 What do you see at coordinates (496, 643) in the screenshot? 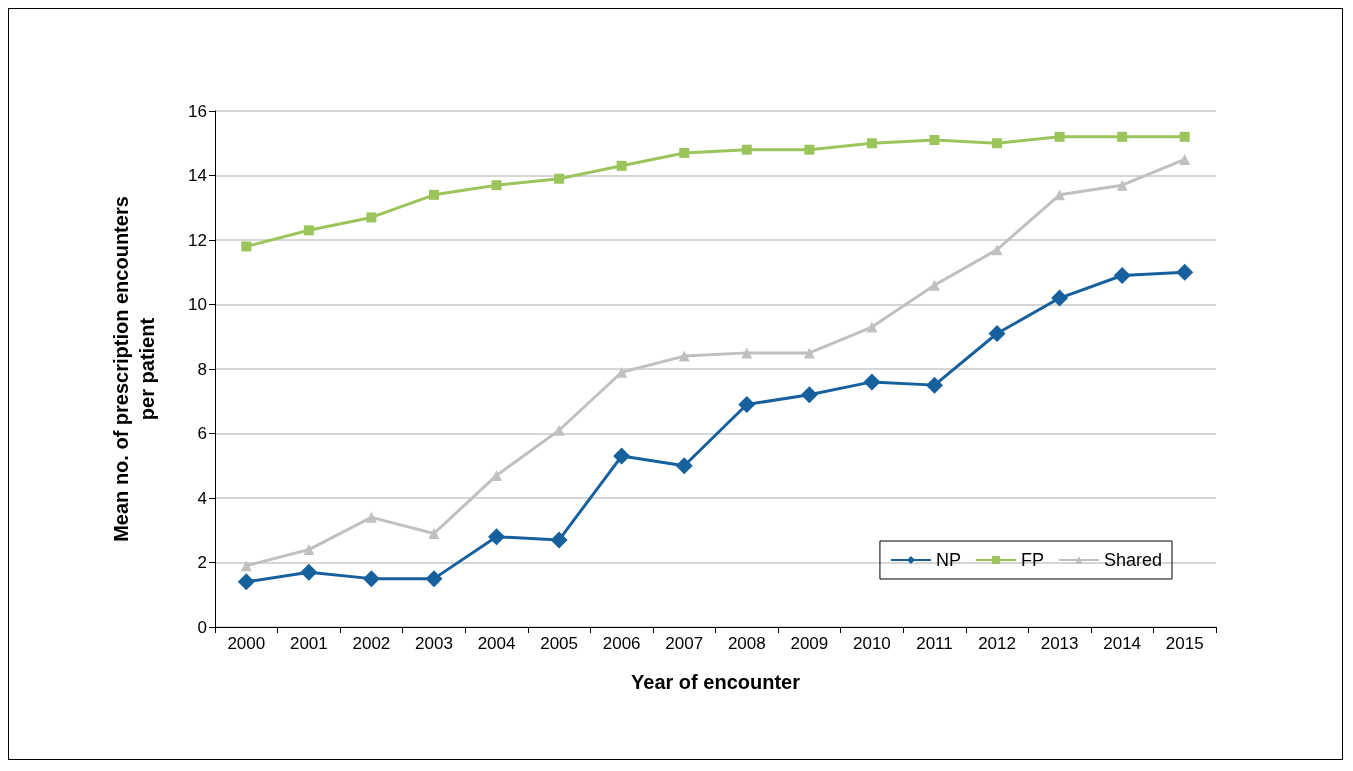
I see `x-tick-label: 2004` at bounding box center [496, 643].